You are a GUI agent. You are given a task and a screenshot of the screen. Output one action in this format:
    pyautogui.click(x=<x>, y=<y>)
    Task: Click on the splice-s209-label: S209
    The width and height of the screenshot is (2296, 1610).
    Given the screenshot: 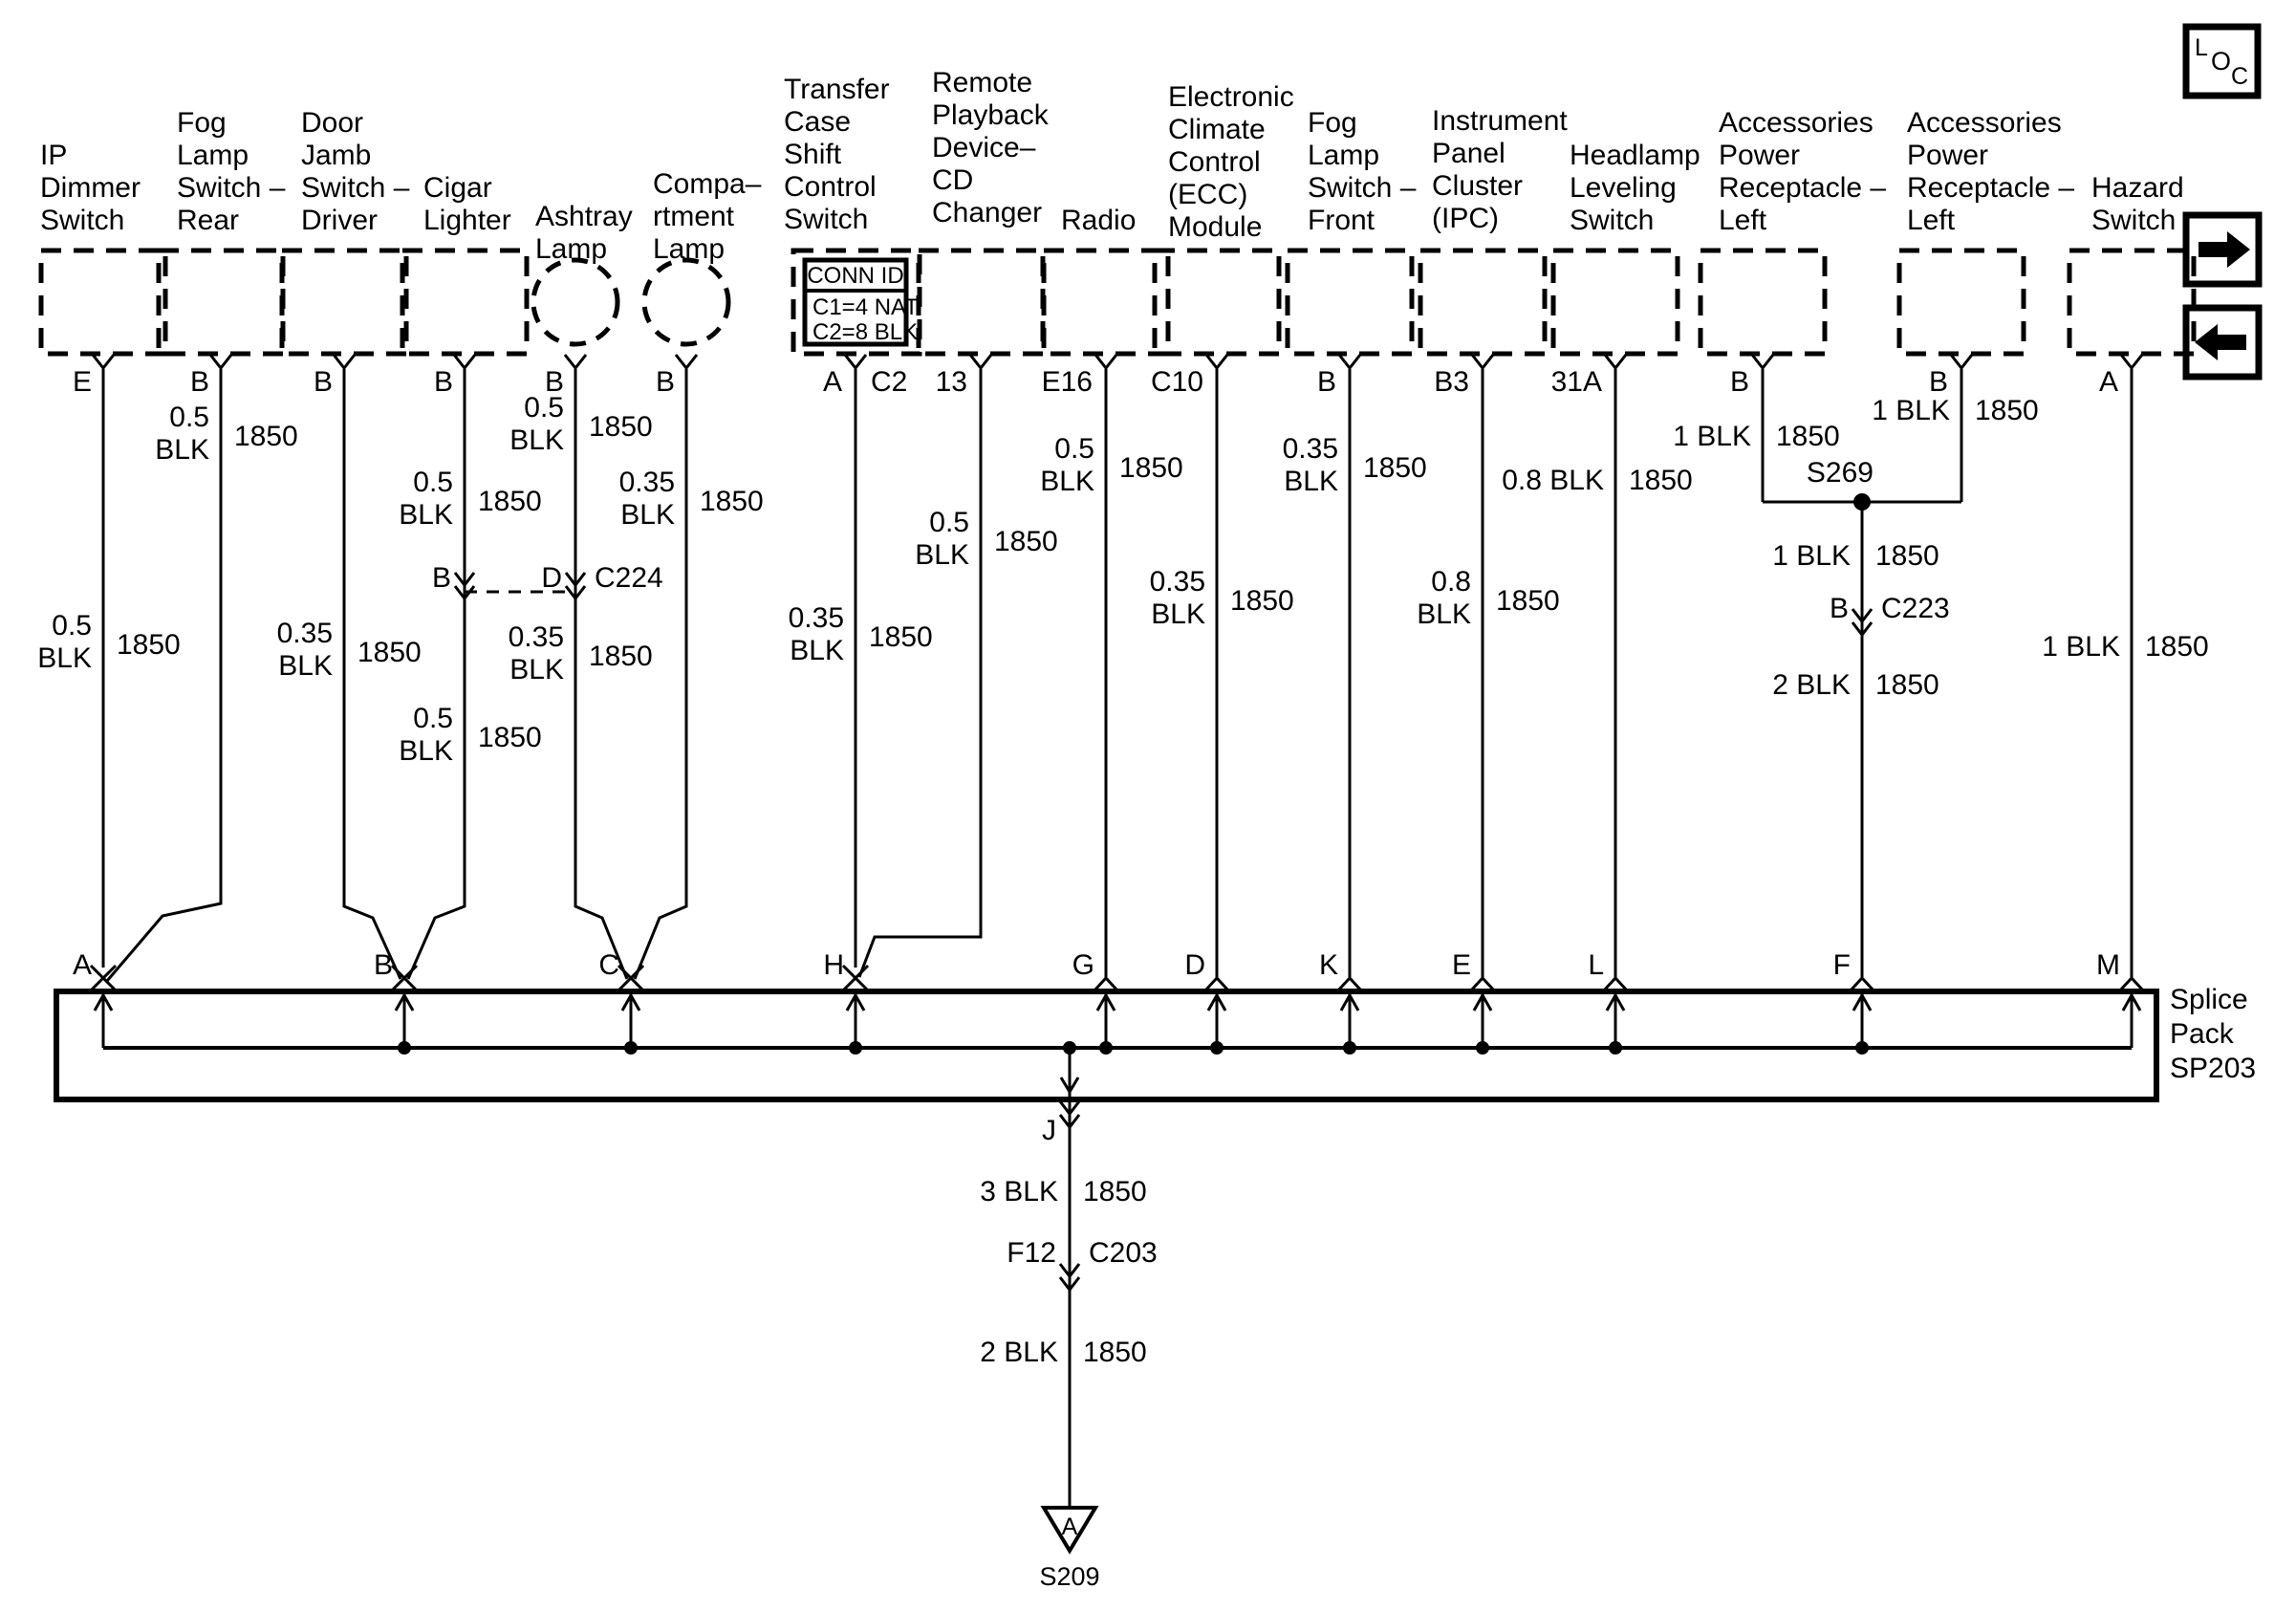 What is the action you would take?
    pyautogui.click(x=1069, y=1576)
    